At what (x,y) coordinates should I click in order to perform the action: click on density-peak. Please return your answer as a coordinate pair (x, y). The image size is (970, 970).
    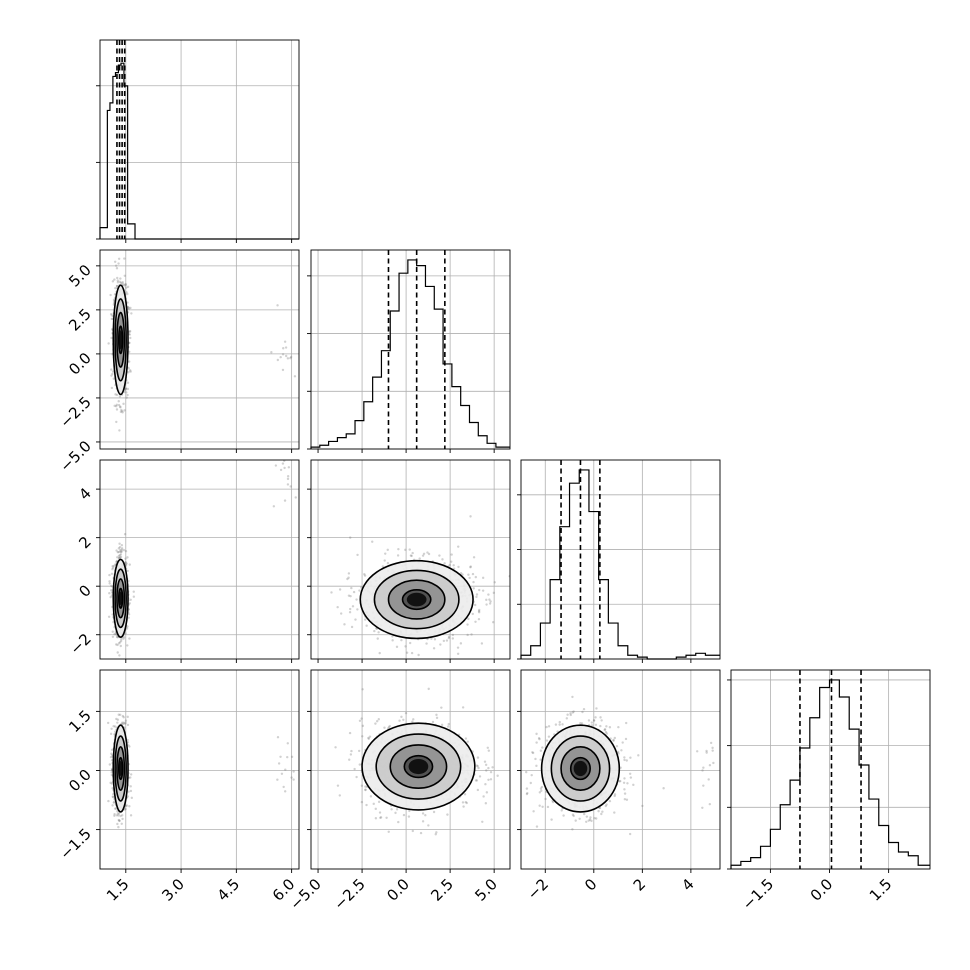
    Looking at the image, I should click on (120, 768).